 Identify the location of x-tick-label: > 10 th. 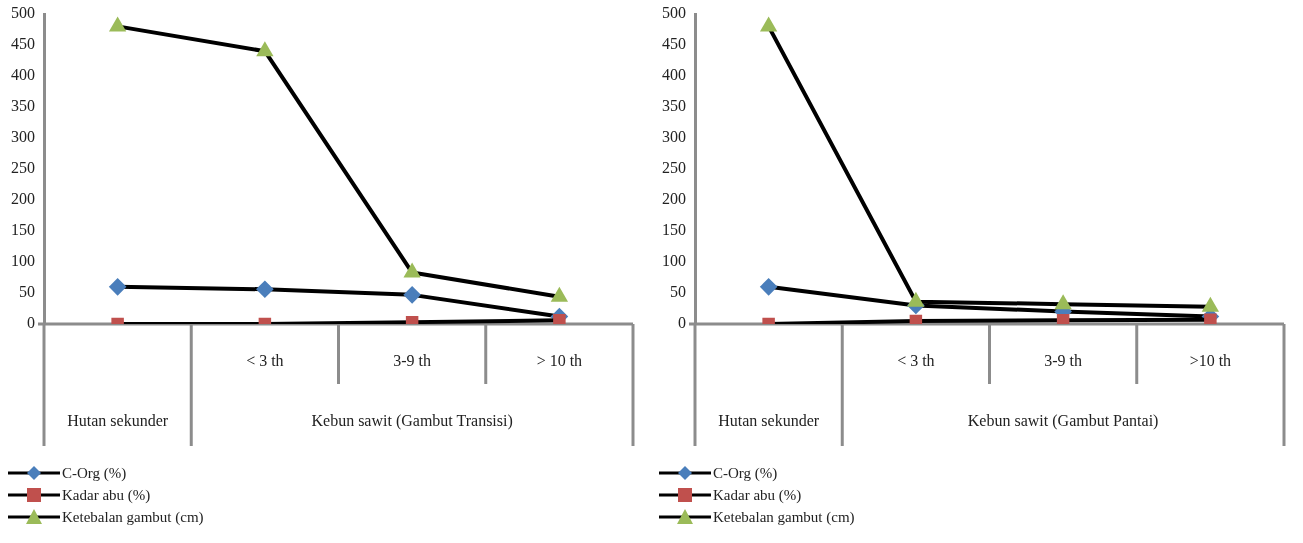
(559, 361).